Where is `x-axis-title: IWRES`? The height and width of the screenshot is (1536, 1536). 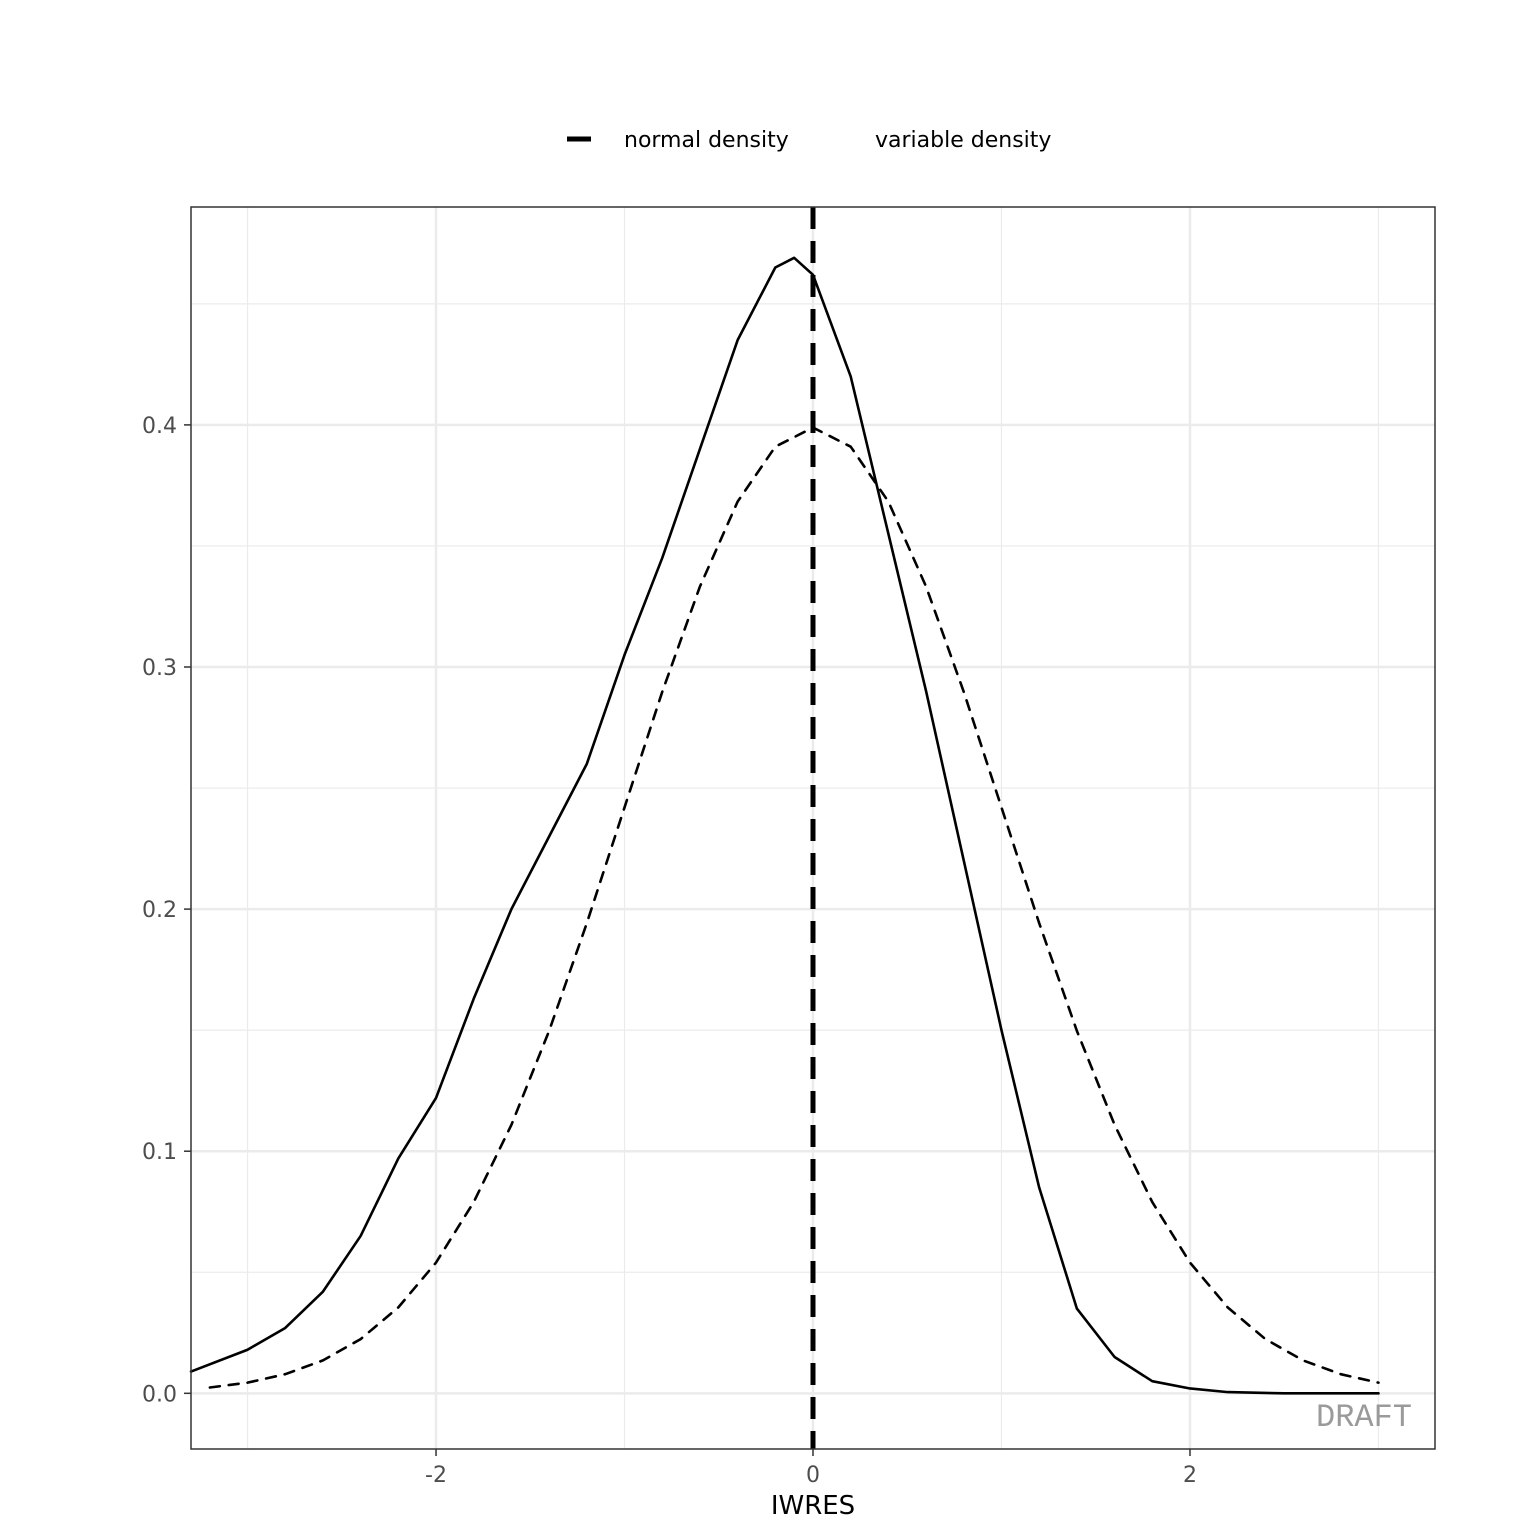
x-axis-title: IWRES is located at coordinates (813, 1506).